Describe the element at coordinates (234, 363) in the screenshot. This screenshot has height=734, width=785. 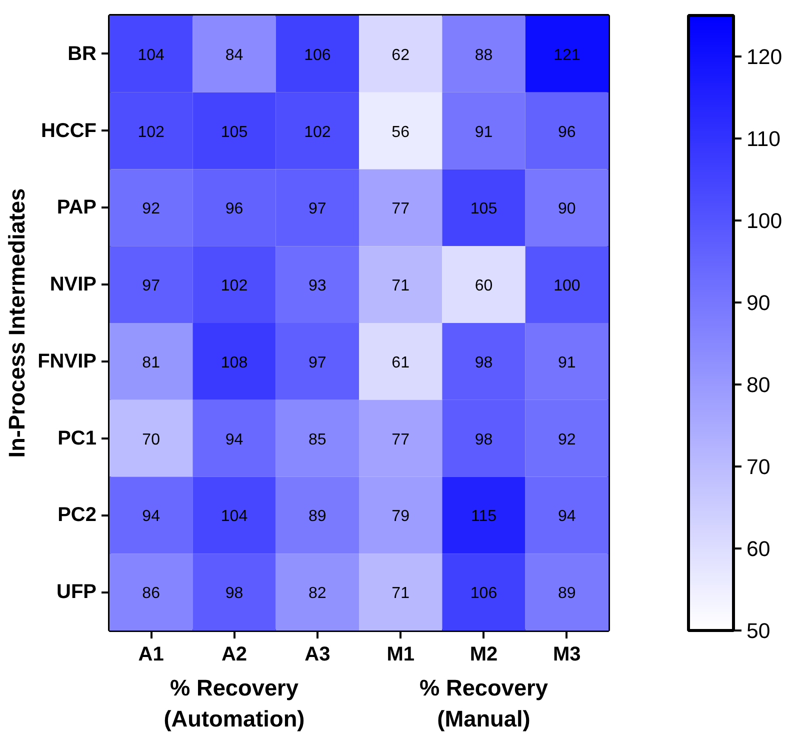
I see `data-label: 108` at that location.